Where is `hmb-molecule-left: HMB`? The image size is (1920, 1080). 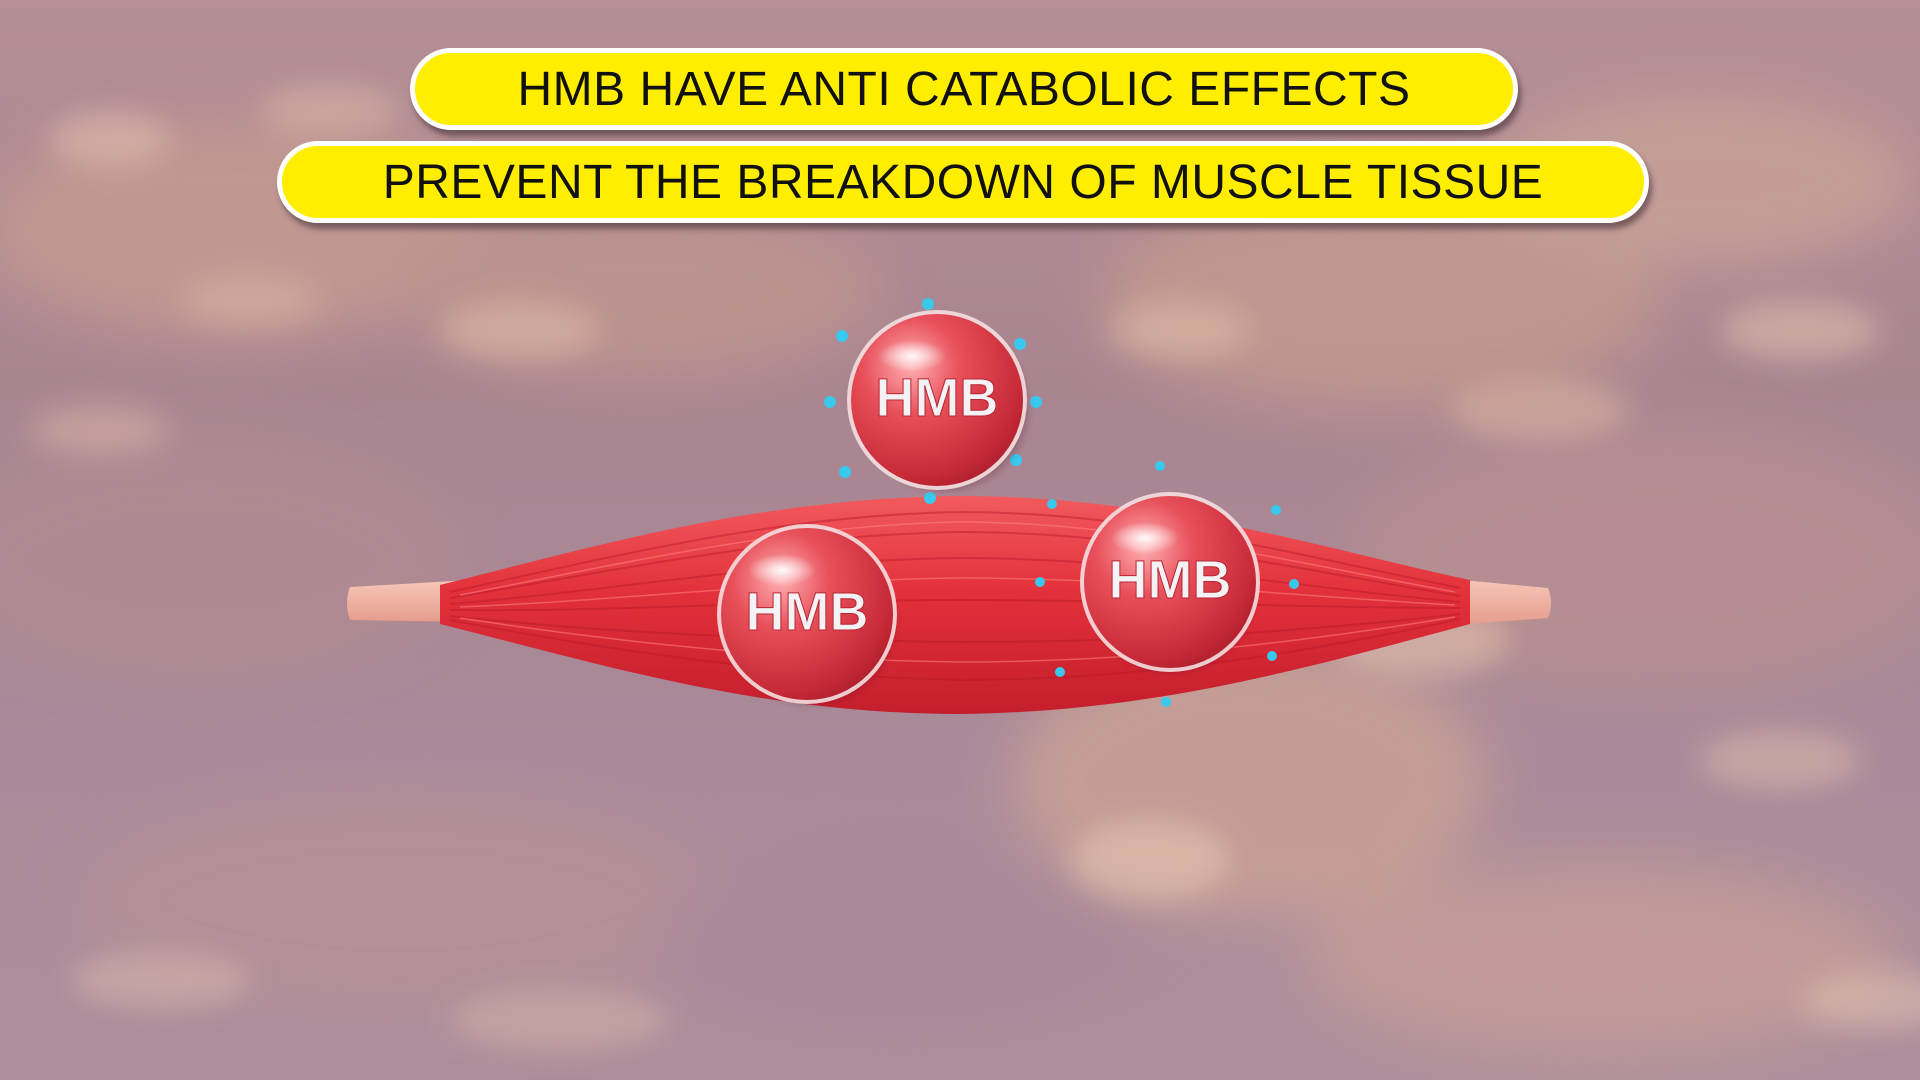 hmb-molecule-left: HMB is located at coordinates (807, 614).